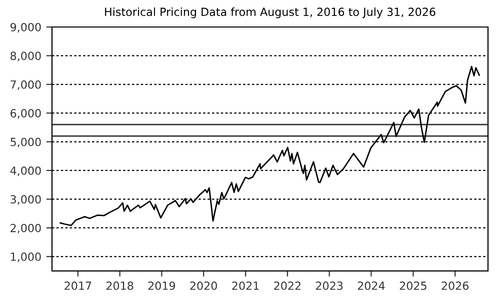 Image resolution: width=500 pixels, height=300 pixels. I want to click on y-tick-label: 7,000, so click(25, 85).